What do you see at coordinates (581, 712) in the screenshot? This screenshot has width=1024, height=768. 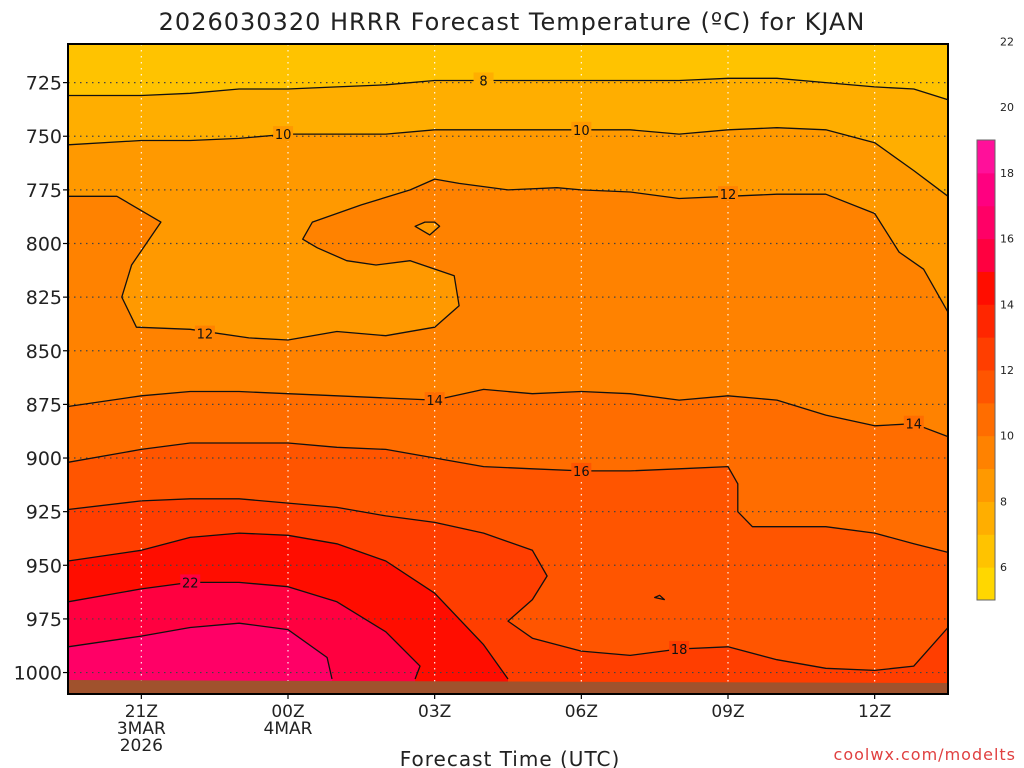 I see `x-tick-label-0: 06Z` at bounding box center [581, 712].